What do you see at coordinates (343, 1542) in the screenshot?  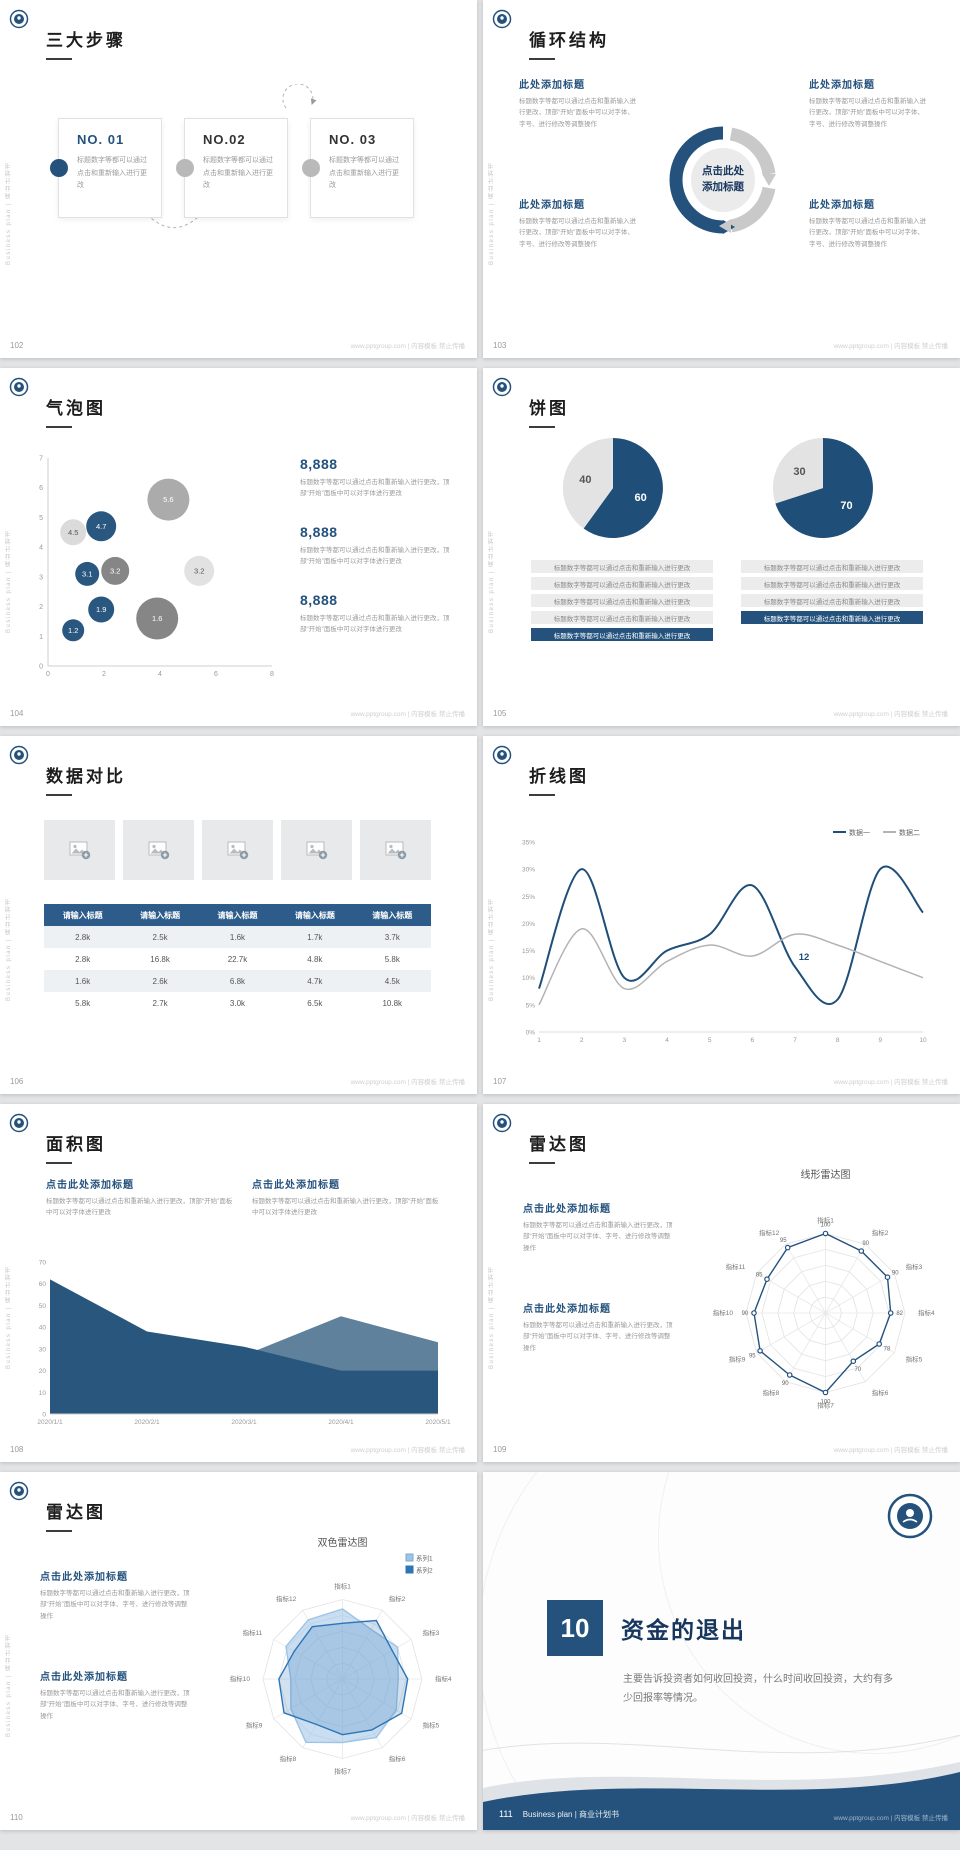 I see `svg-text: 双色雷达图` at bounding box center [343, 1542].